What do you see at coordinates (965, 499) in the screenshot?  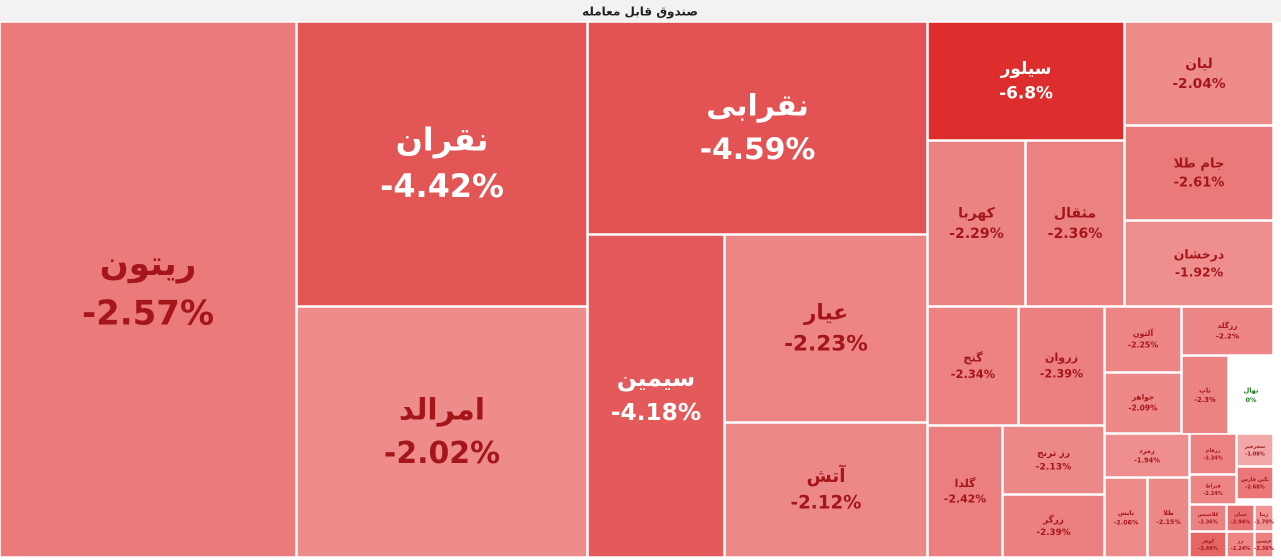 I see `tile-value: -2.42%` at bounding box center [965, 499].